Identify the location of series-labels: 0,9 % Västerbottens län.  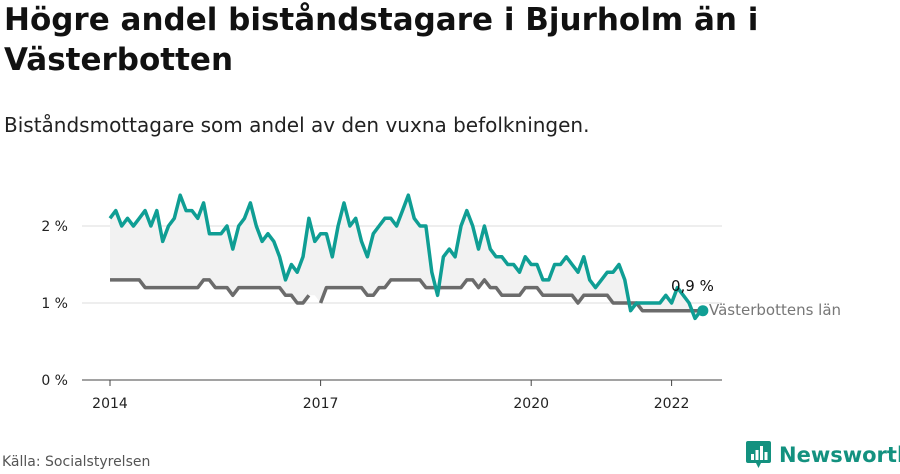
(756, 298).